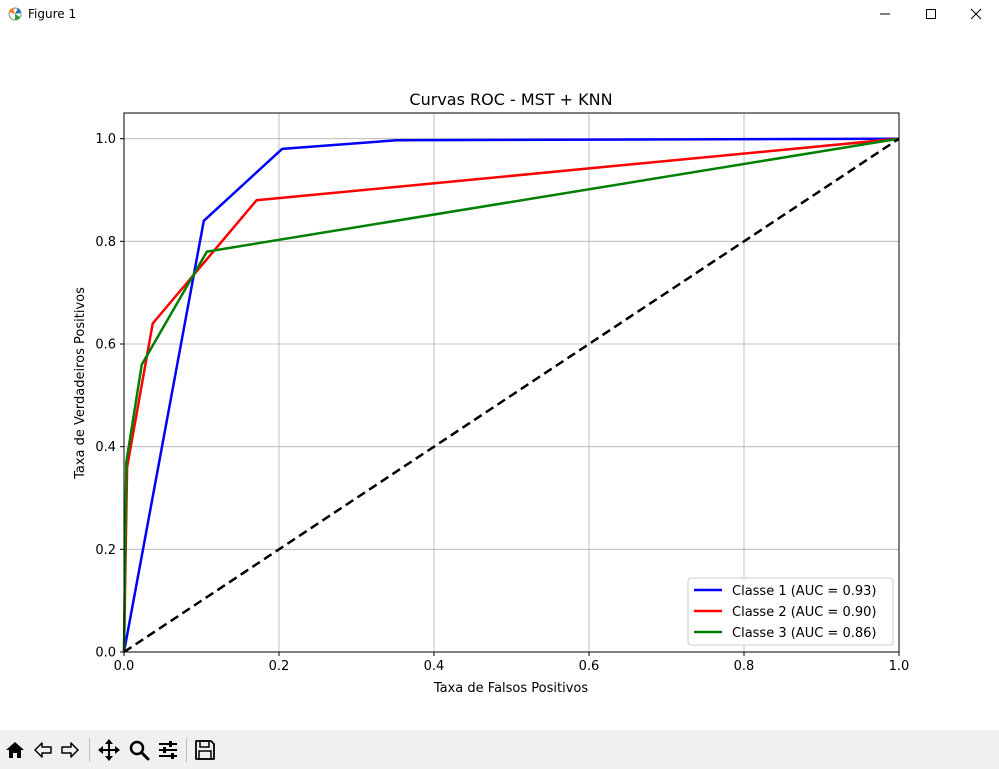 This screenshot has height=769, width=999. Describe the element at coordinates (510, 99) in the screenshot. I see `chart-title: Curvas ROC - MST + KNN` at that location.